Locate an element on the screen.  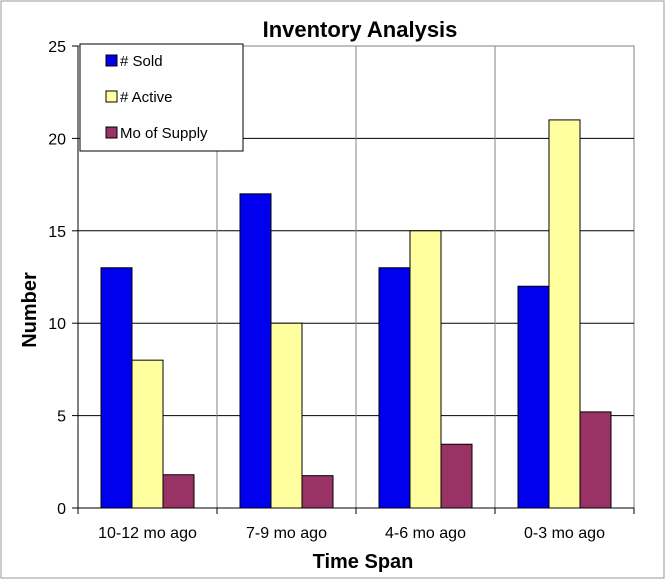
x-tick-label: 0-3 mo ago is located at coordinates (564, 533).